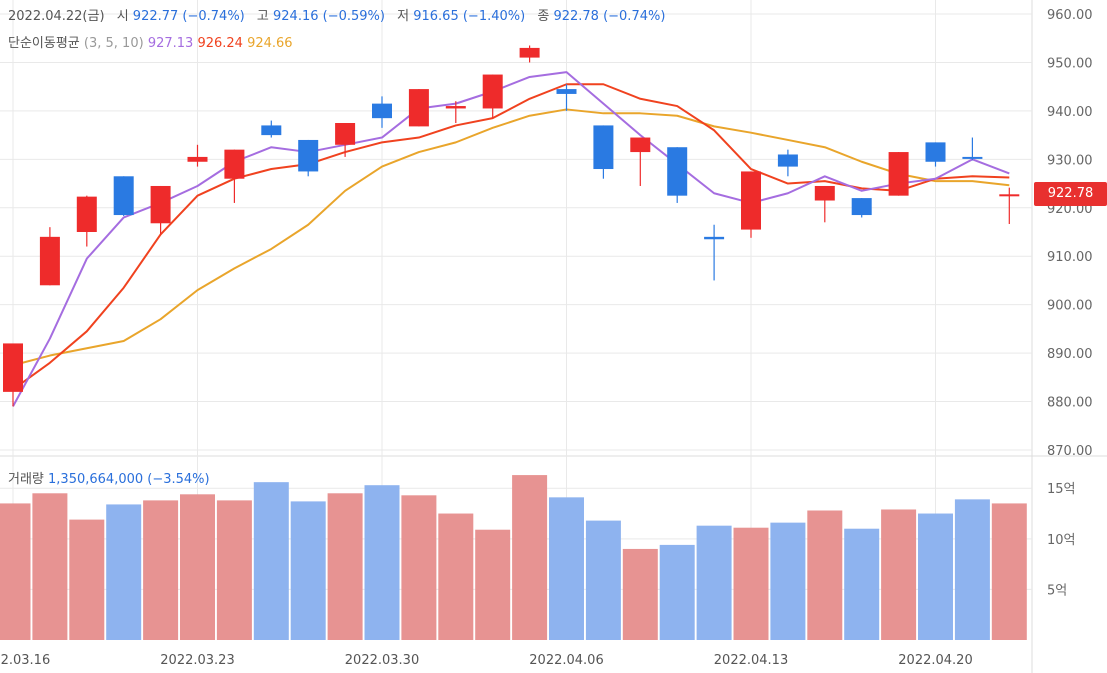 This screenshot has height=673, width=1107. I want to click on volume-tick-label: 15억, so click(1061, 489).